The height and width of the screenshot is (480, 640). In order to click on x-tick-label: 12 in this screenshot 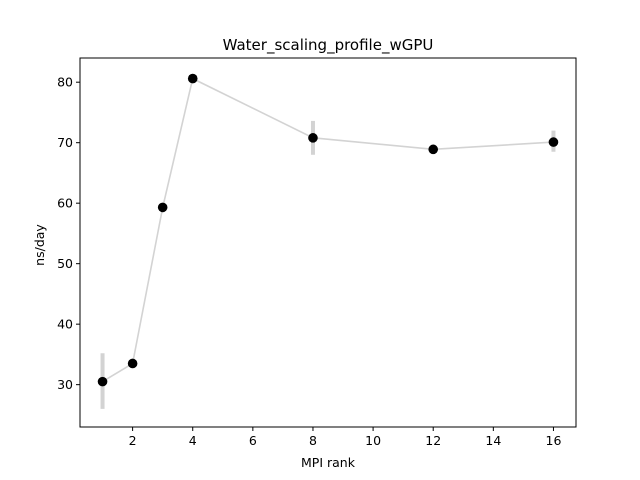, I will do `click(433, 440)`.